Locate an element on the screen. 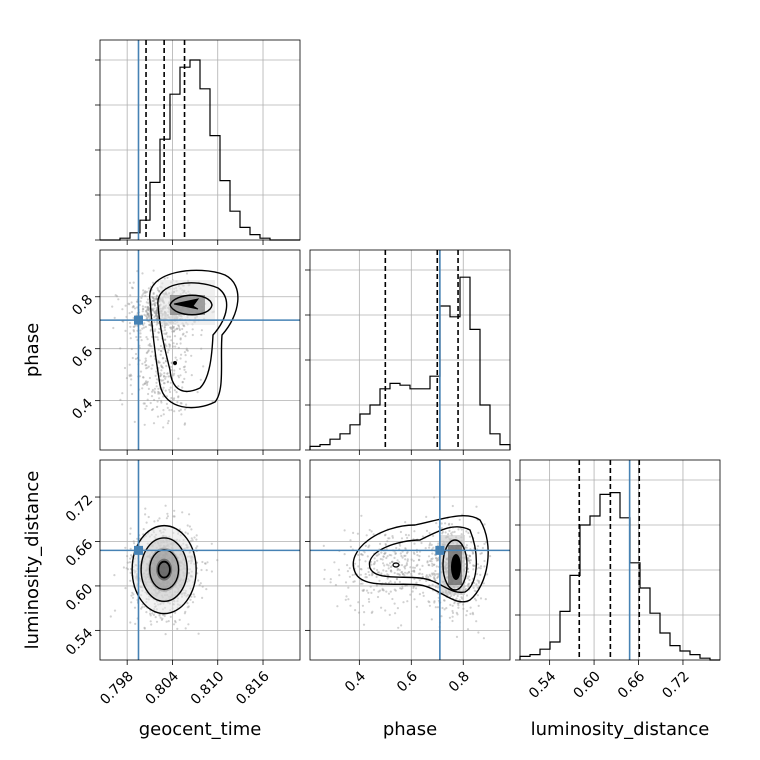  x-tick-label-geocent_time: 0.810 is located at coordinates (208, 688).